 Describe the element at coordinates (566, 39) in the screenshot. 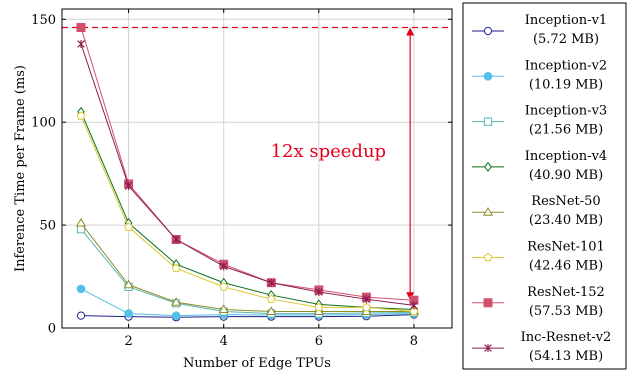

I see `legend-size-label: (5.72 MB)` at that location.